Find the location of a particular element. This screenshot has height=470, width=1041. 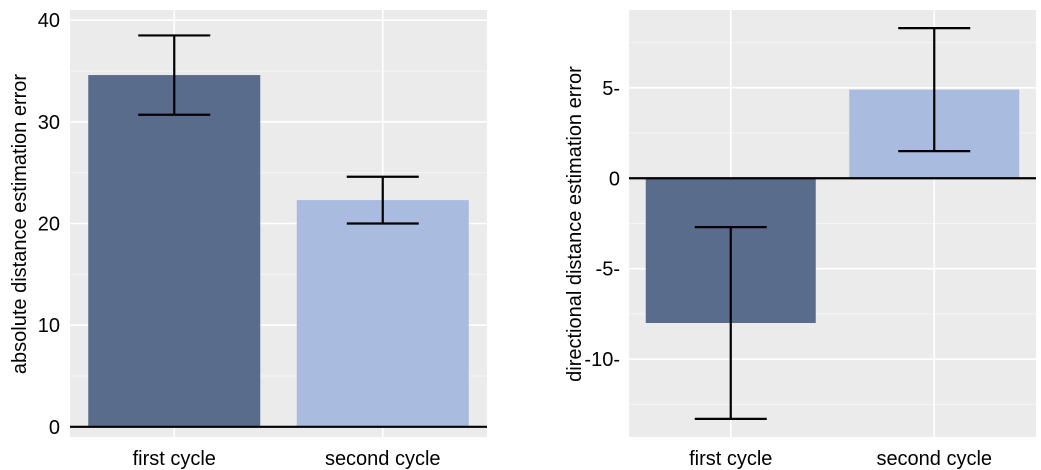

y-tick-label: 30 is located at coordinates (49, 123).